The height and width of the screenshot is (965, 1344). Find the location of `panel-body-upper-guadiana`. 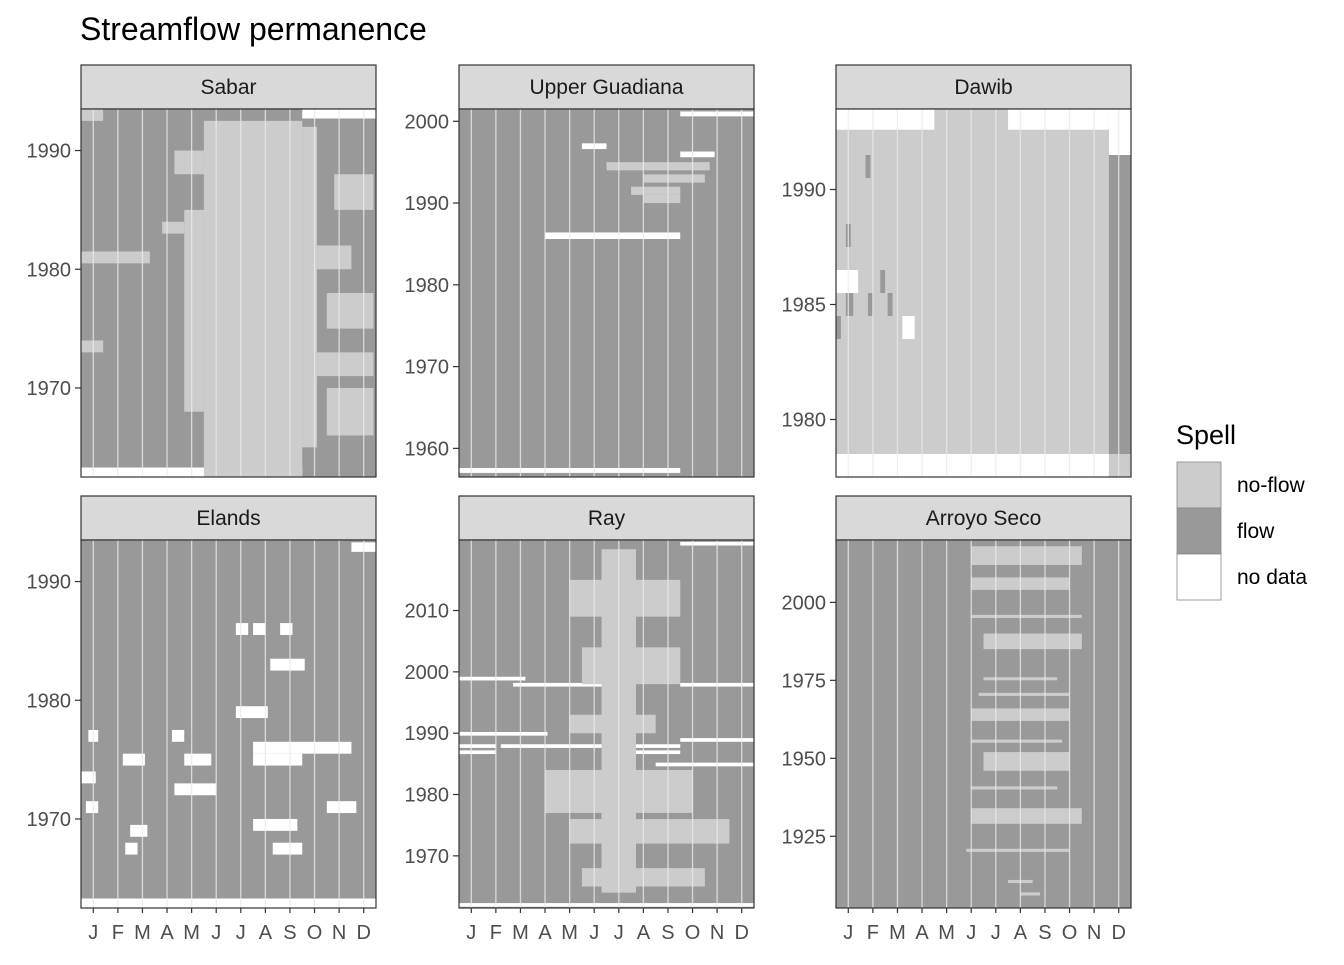

panel-body-upper-guadiana is located at coordinates (606, 293).